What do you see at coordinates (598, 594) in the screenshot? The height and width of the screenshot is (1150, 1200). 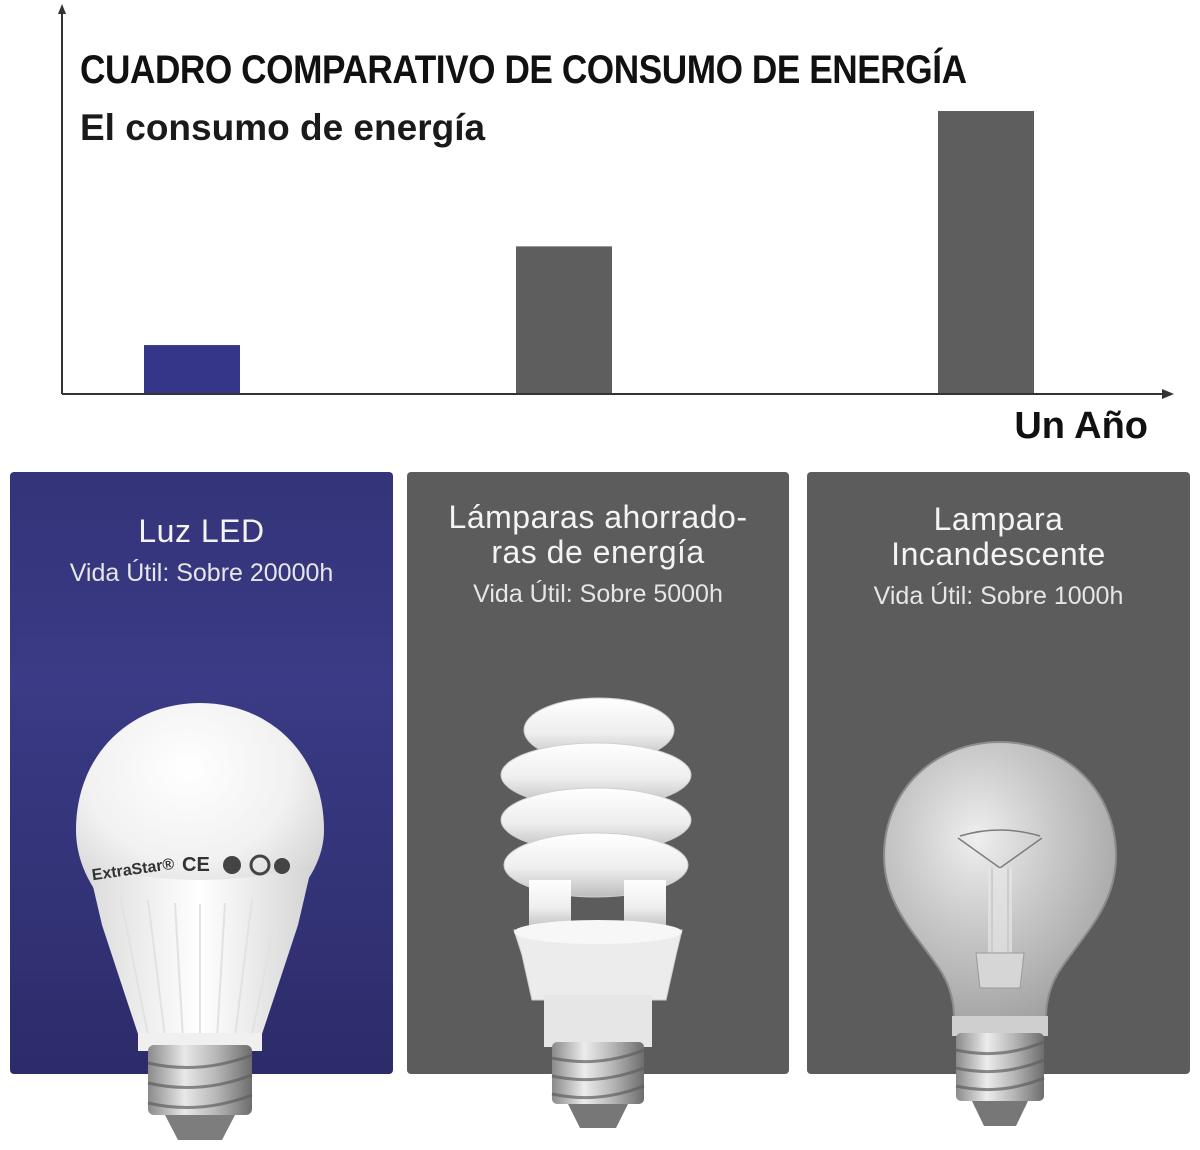 I see `panel-cfl-life: Vida Útil: Sobre 5000h` at bounding box center [598, 594].